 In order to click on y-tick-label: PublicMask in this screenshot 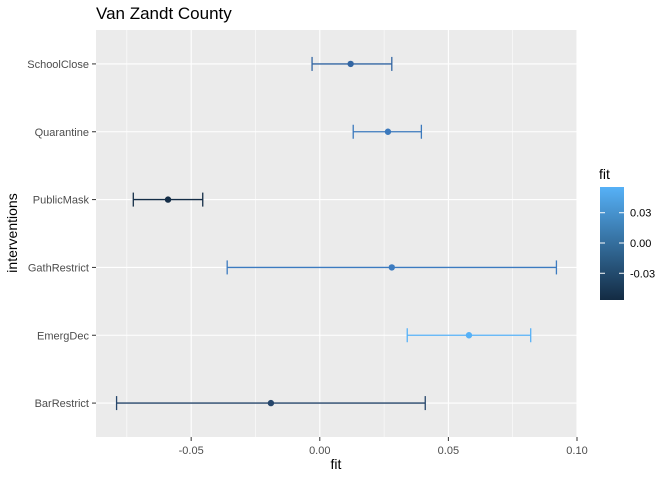, I will do `click(61, 201)`.